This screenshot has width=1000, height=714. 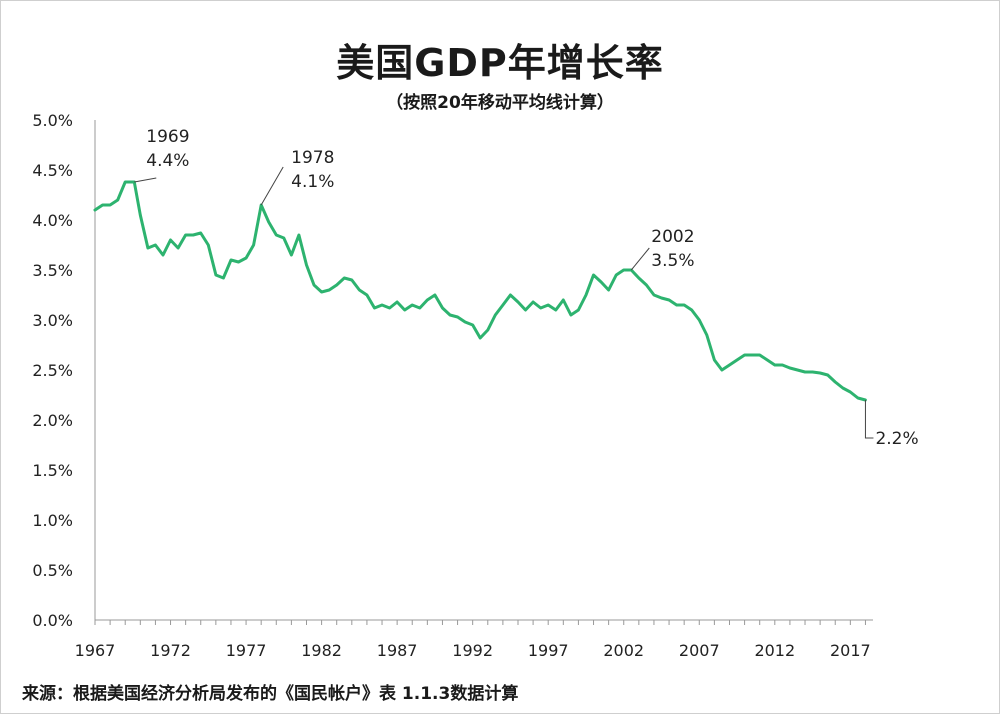 I want to click on x-tick-label: 1992, so click(x=472, y=650).